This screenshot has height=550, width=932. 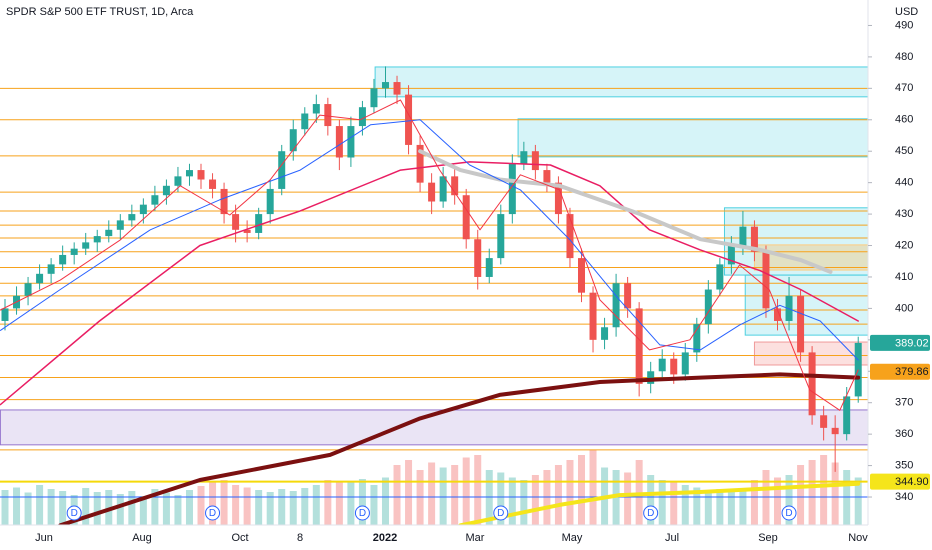 What do you see at coordinates (672, 538) in the screenshot?
I see `x-tick-label: Jul` at bounding box center [672, 538].